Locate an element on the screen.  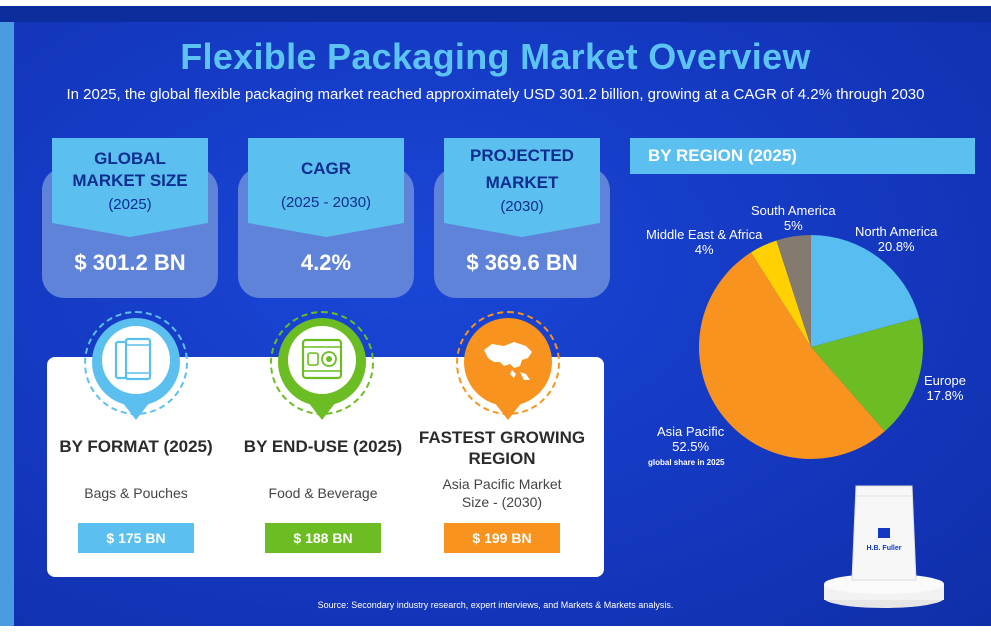
chart-note: global share in 2025 is located at coordinates (686, 462).